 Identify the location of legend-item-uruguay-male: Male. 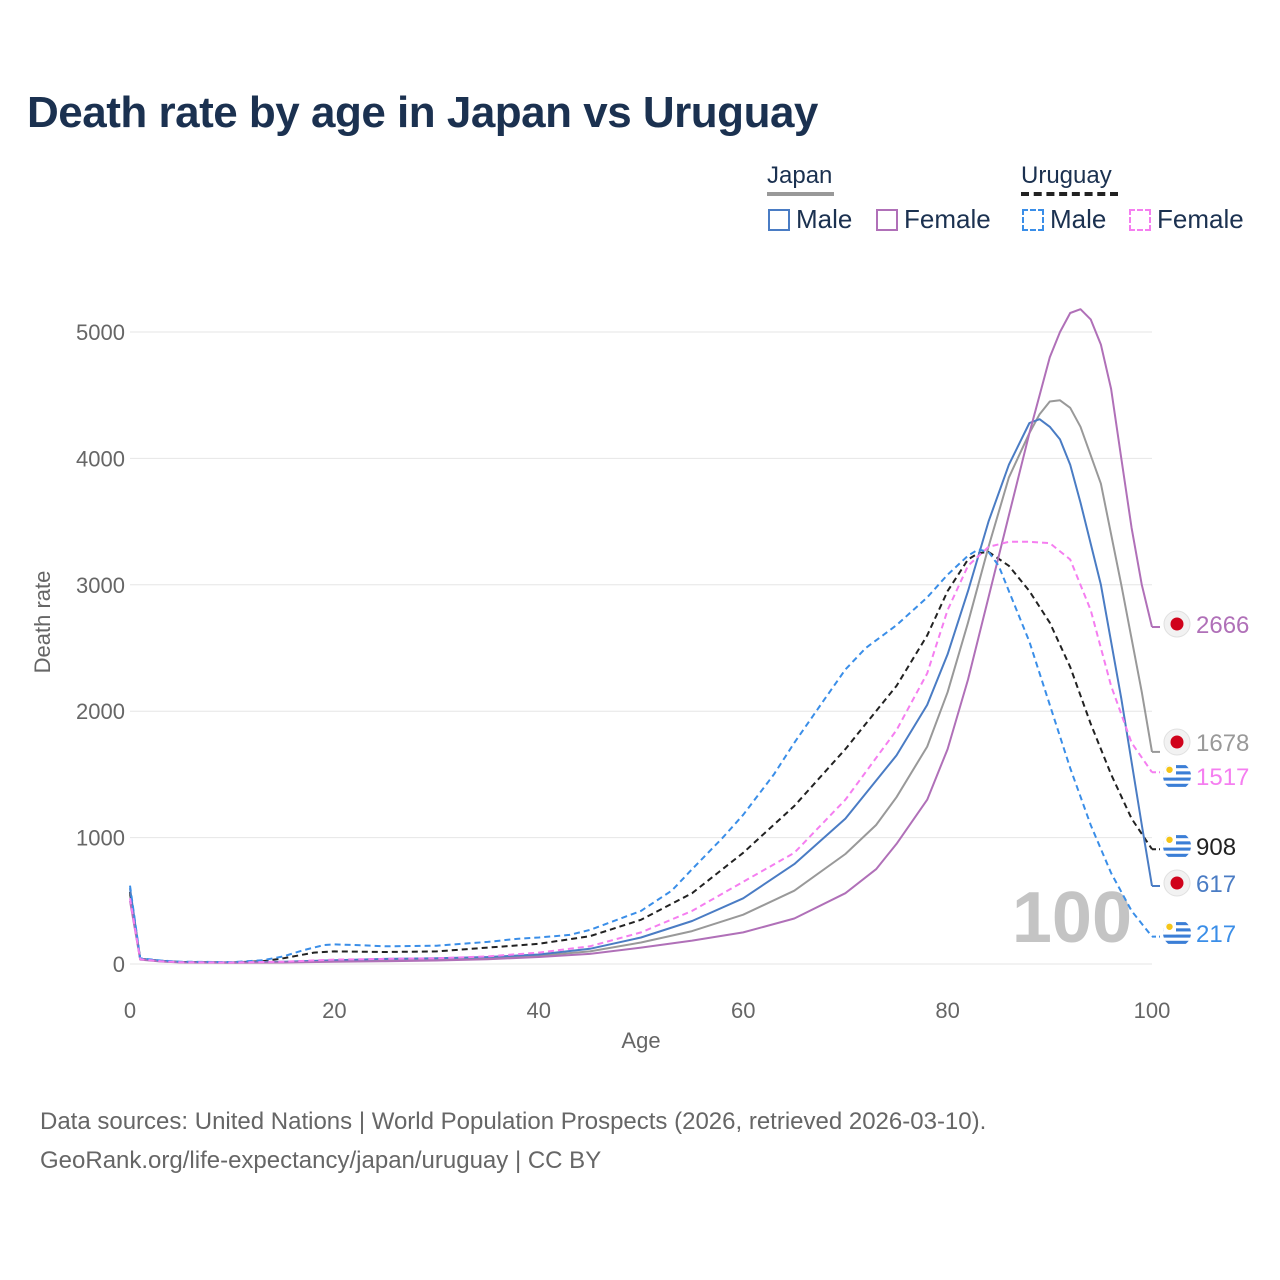
(1064, 219).